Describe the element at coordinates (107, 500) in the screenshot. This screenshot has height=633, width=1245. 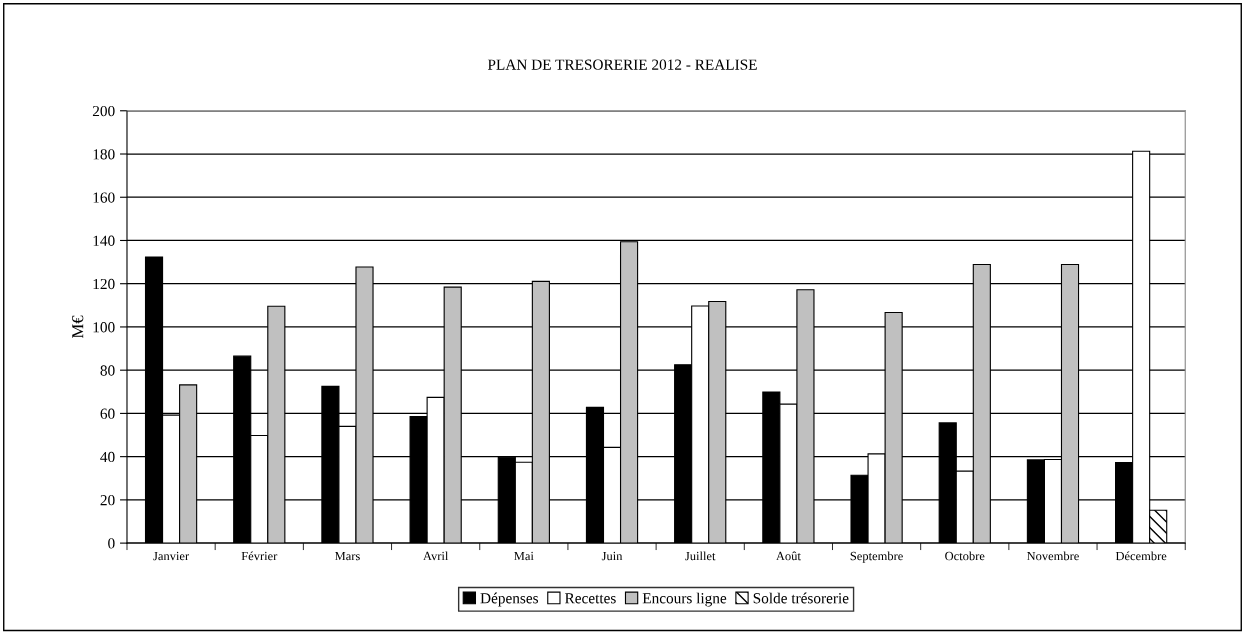
I see `y-tick-label: 20` at that location.